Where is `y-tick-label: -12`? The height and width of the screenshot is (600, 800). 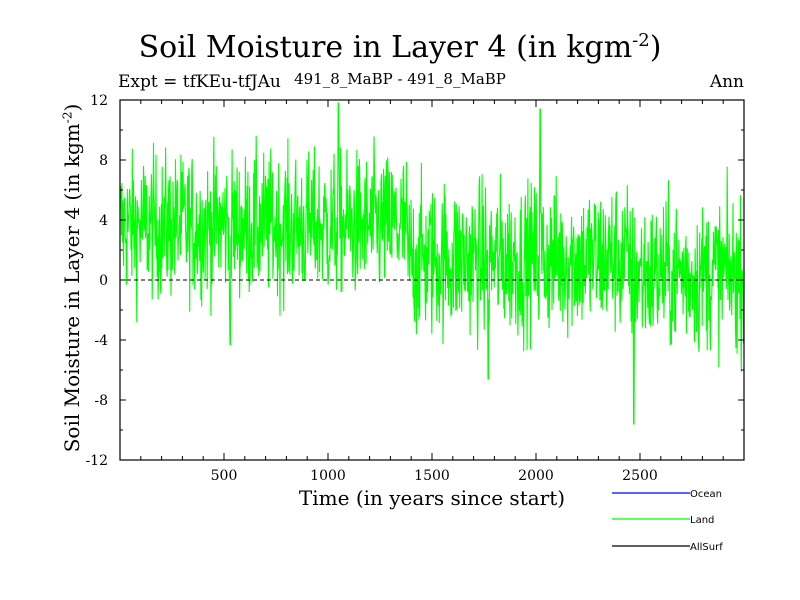
y-tick-label: -12 is located at coordinates (96, 461).